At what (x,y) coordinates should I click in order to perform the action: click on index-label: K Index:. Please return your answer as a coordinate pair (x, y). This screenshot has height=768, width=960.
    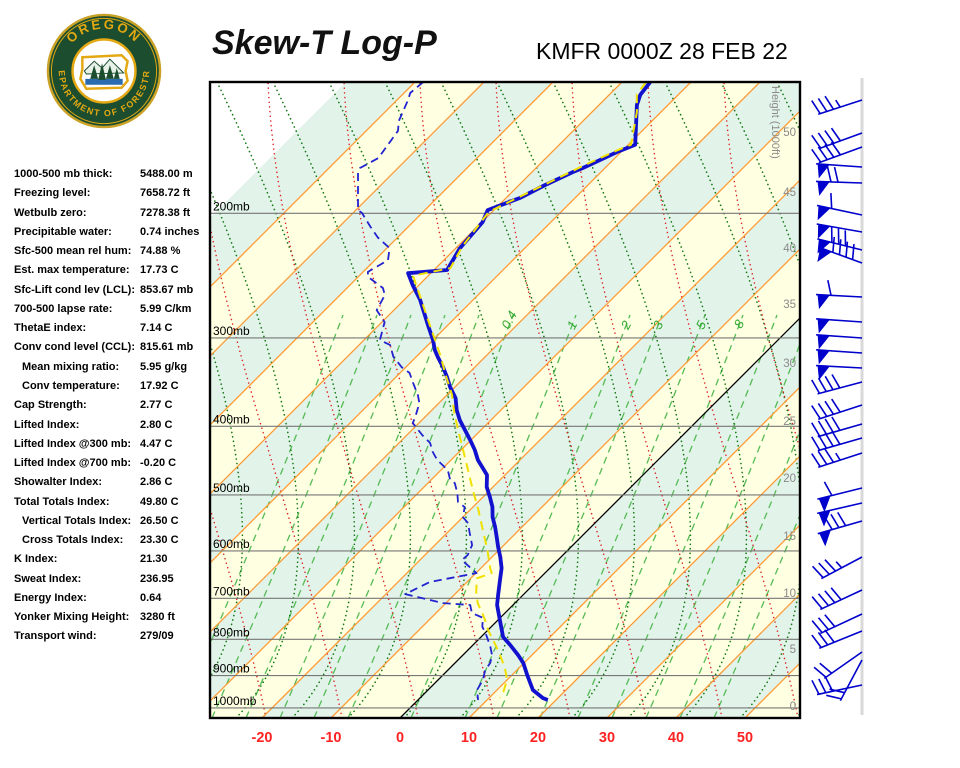
    Looking at the image, I should click on (36, 559).